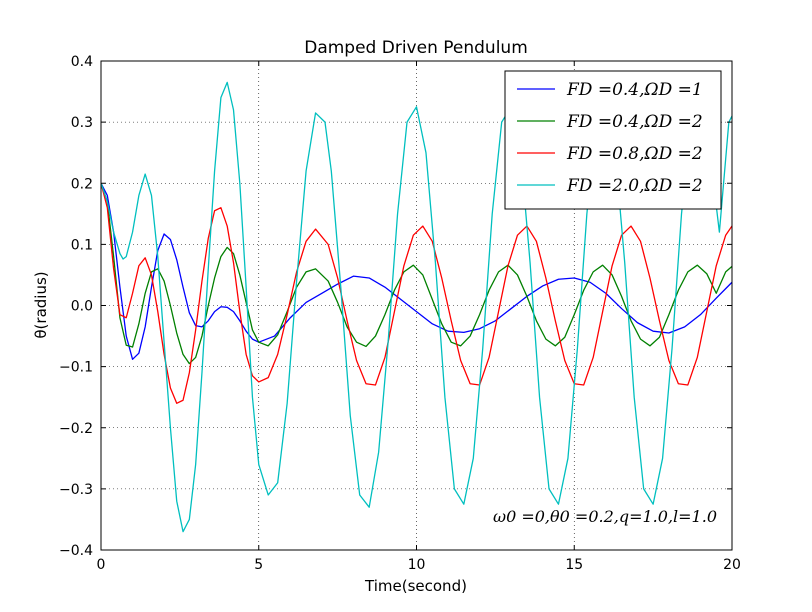 The width and height of the screenshot is (812, 612). I want to click on y-tick-label: −0.2, so click(76, 429).